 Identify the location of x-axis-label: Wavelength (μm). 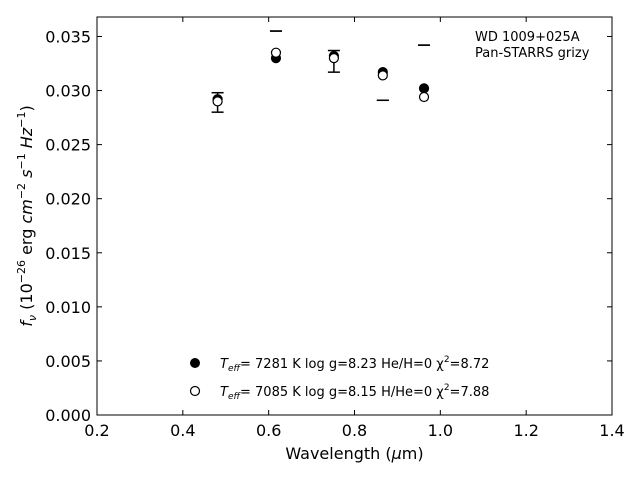
(354, 453).